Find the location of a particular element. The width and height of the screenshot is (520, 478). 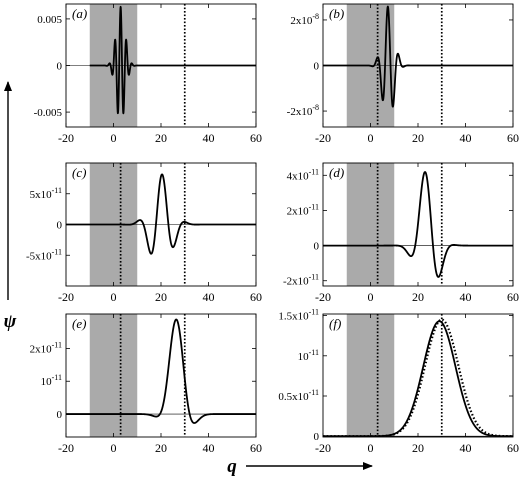

panel-2: -20 0 20 40 60 2x10⁻⁸ 0 -2x10⁻⁸ (b) is located at coordinates (403, 74).